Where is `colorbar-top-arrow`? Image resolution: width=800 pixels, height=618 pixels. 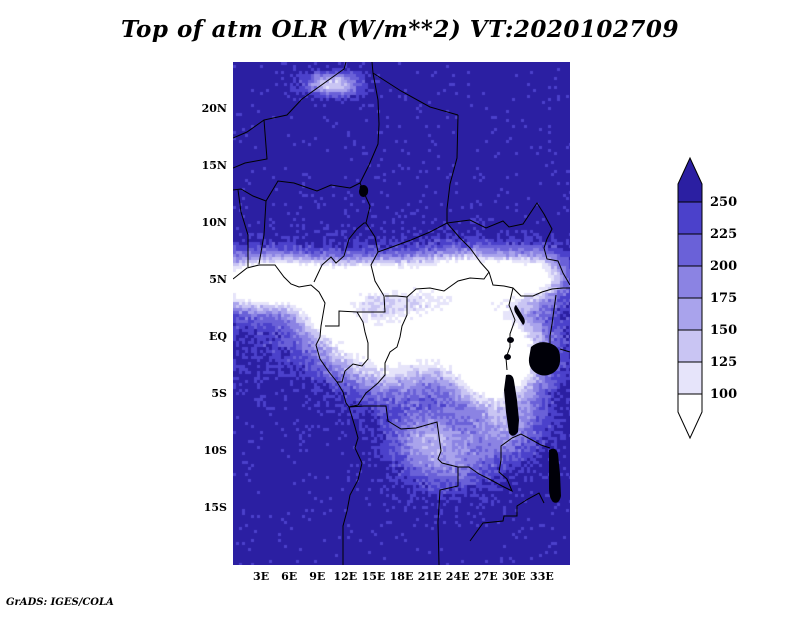 colorbar-top-arrow is located at coordinates (690, 179).